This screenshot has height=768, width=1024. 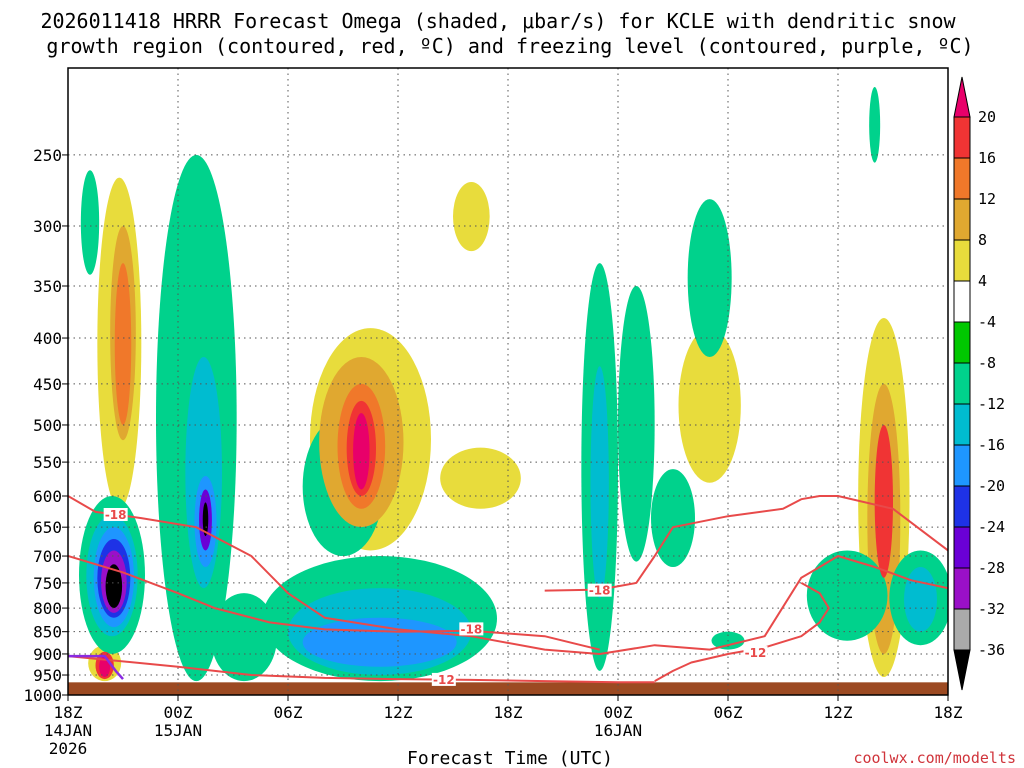 I want to click on colorbar-tick-11: -28, so click(x=991, y=568).